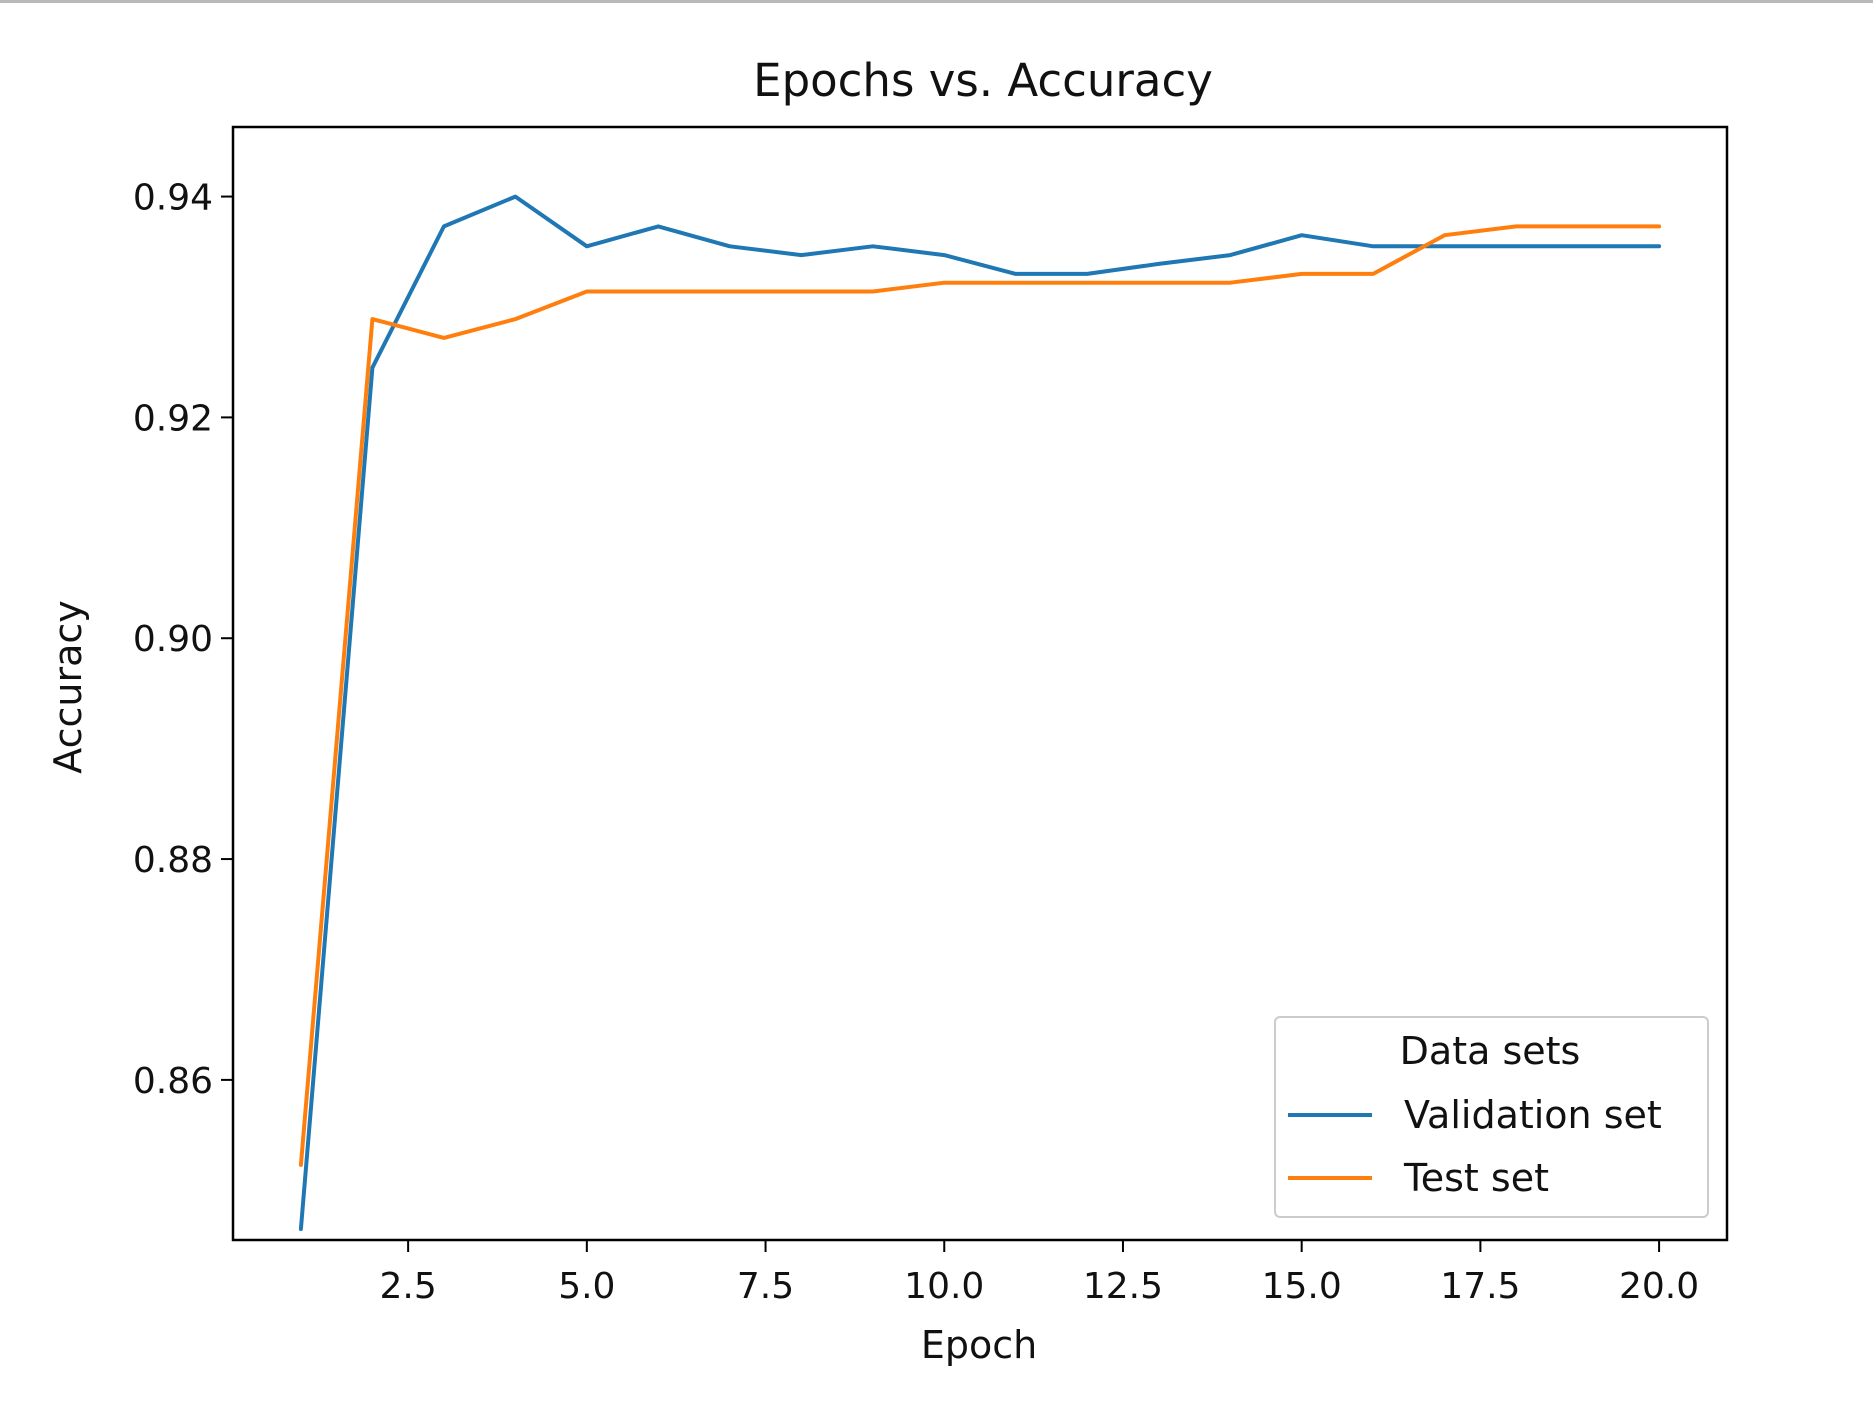  Describe the element at coordinates (1480, 1286) in the screenshot. I see `x-tick-label: 17.5` at that location.